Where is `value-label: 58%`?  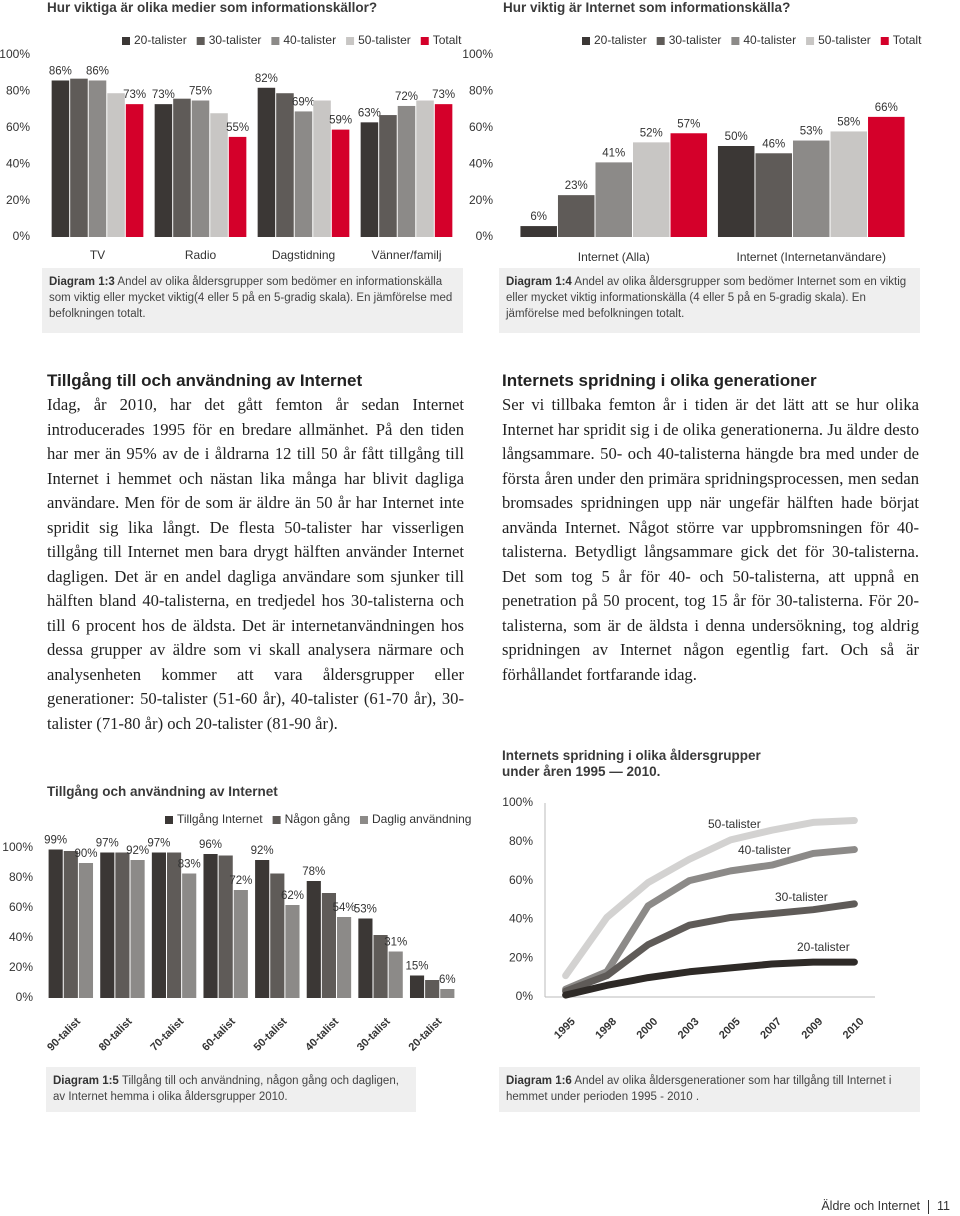
value-label: 58% is located at coordinates (848, 122).